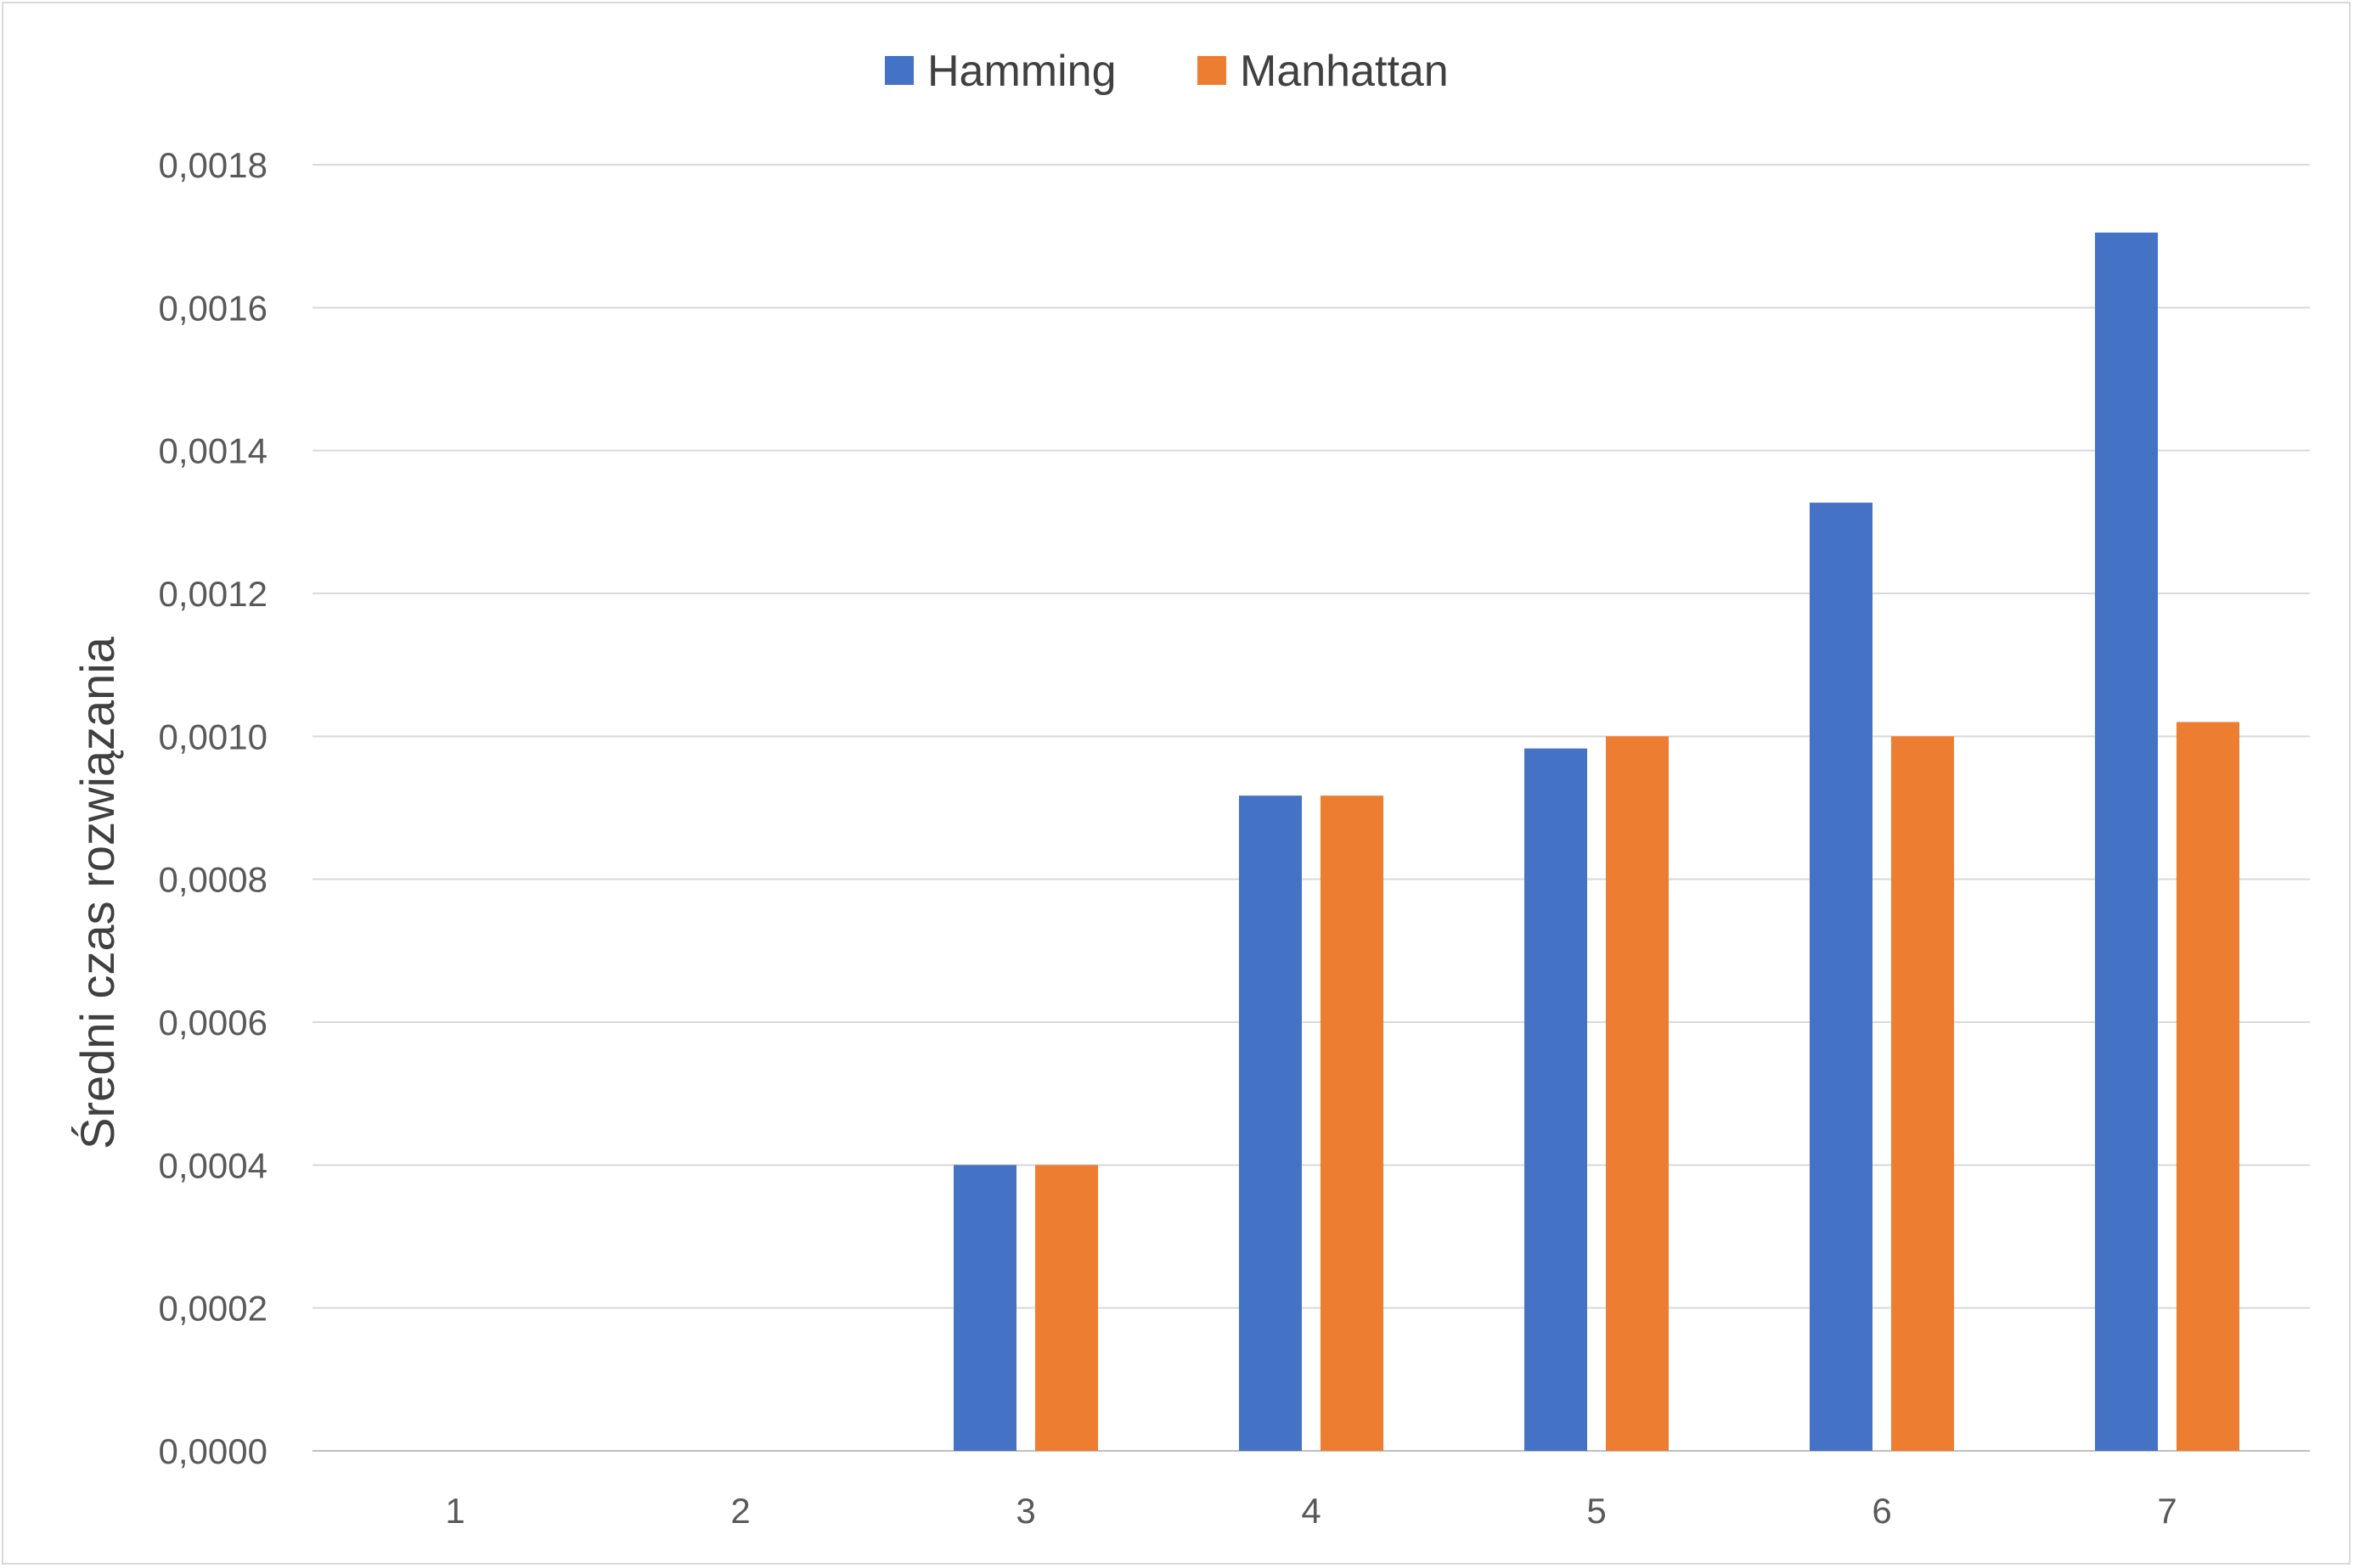 The image size is (2354, 1568). What do you see at coordinates (97, 892) in the screenshot?
I see `y-axis-title: Średni czas rozwiązania` at bounding box center [97, 892].